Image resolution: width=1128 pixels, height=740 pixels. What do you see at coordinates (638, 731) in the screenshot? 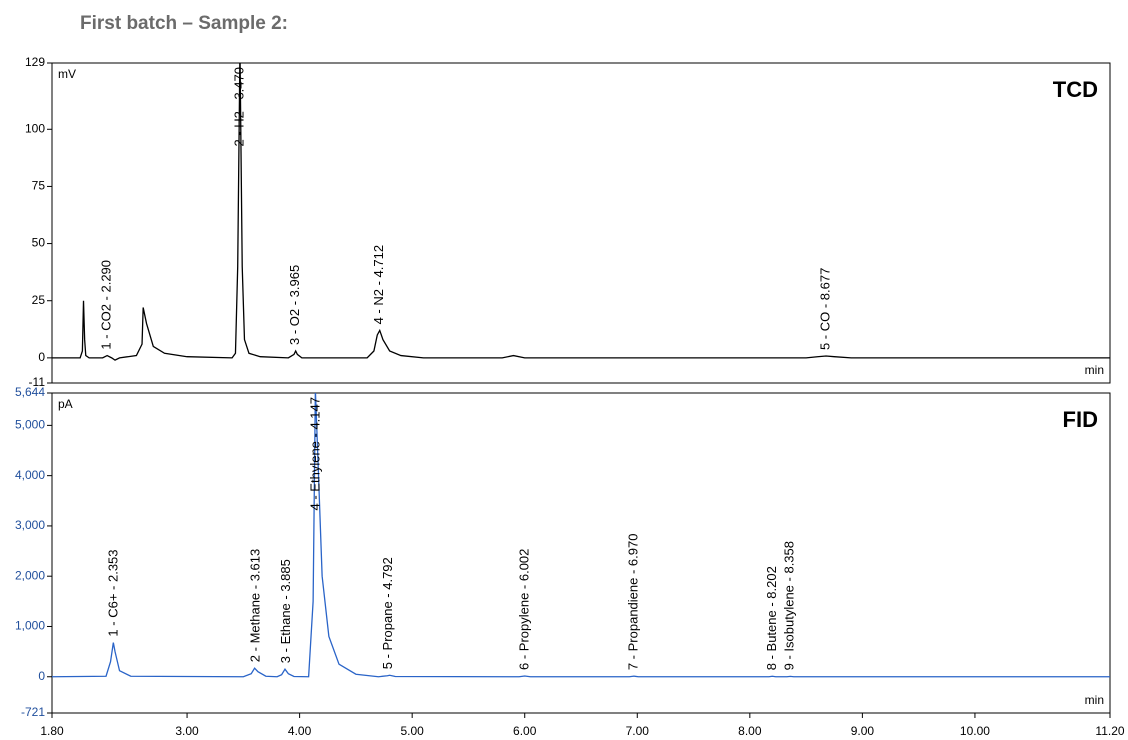
I see `x-tick-label: 7.00` at bounding box center [638, 731].